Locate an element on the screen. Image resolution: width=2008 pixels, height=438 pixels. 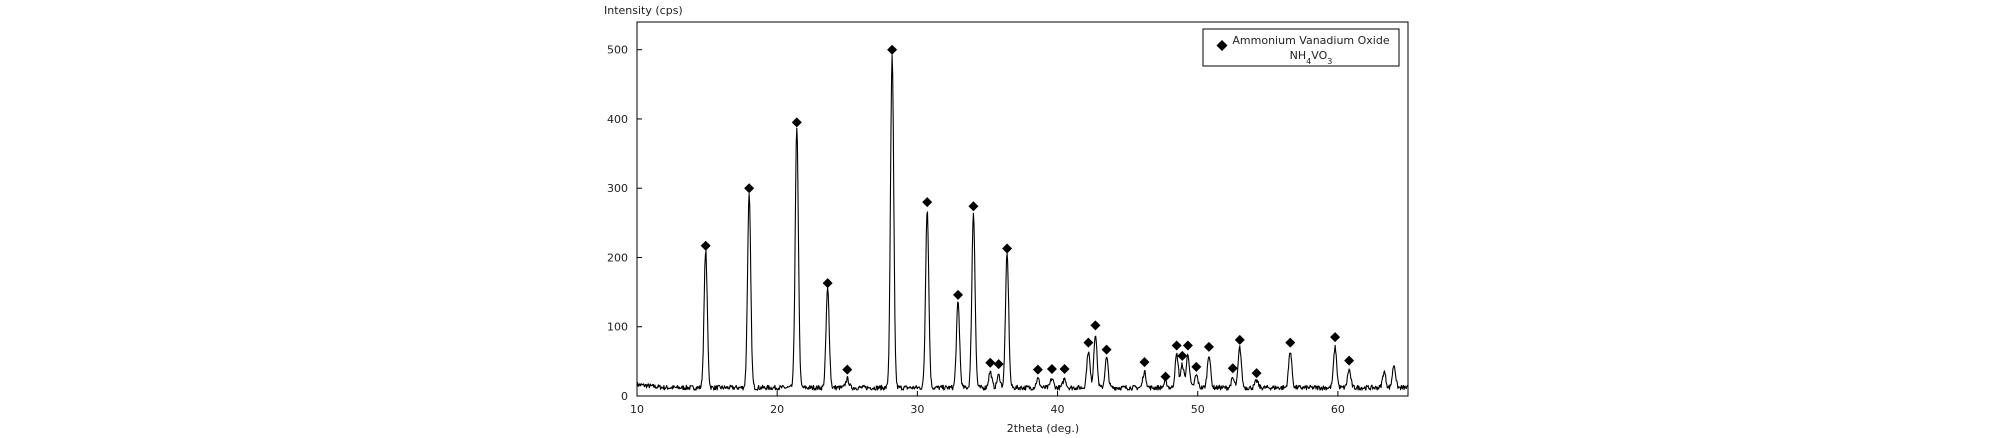
x-axis-label: 2theta (deg.) is located at coordinates (1043, 428).